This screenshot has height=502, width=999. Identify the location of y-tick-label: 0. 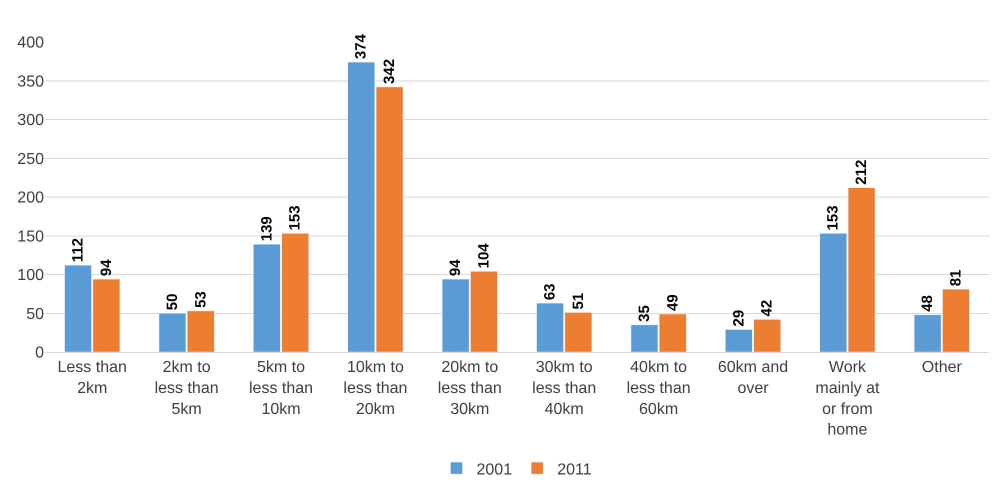
(39, 353).